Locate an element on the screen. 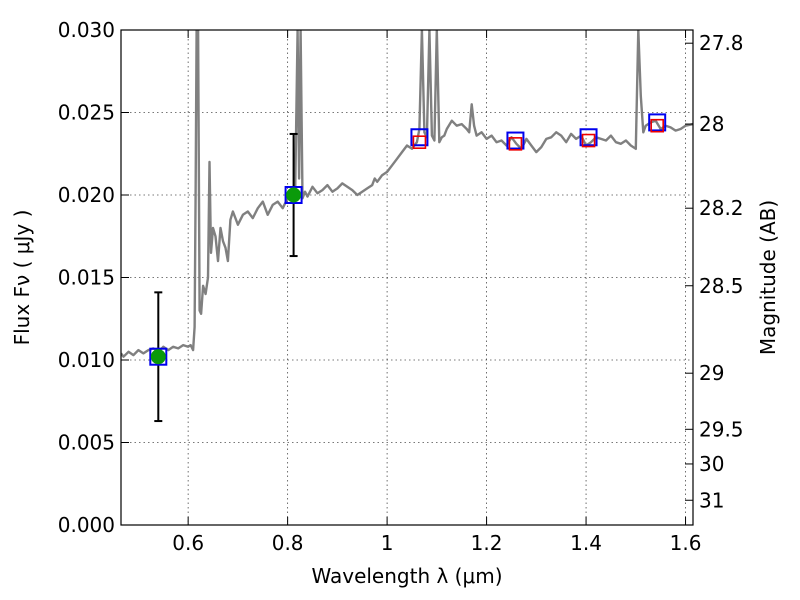  y-axis-label: Flux Fν ( μJy ) is located at coordinates (22, 278).